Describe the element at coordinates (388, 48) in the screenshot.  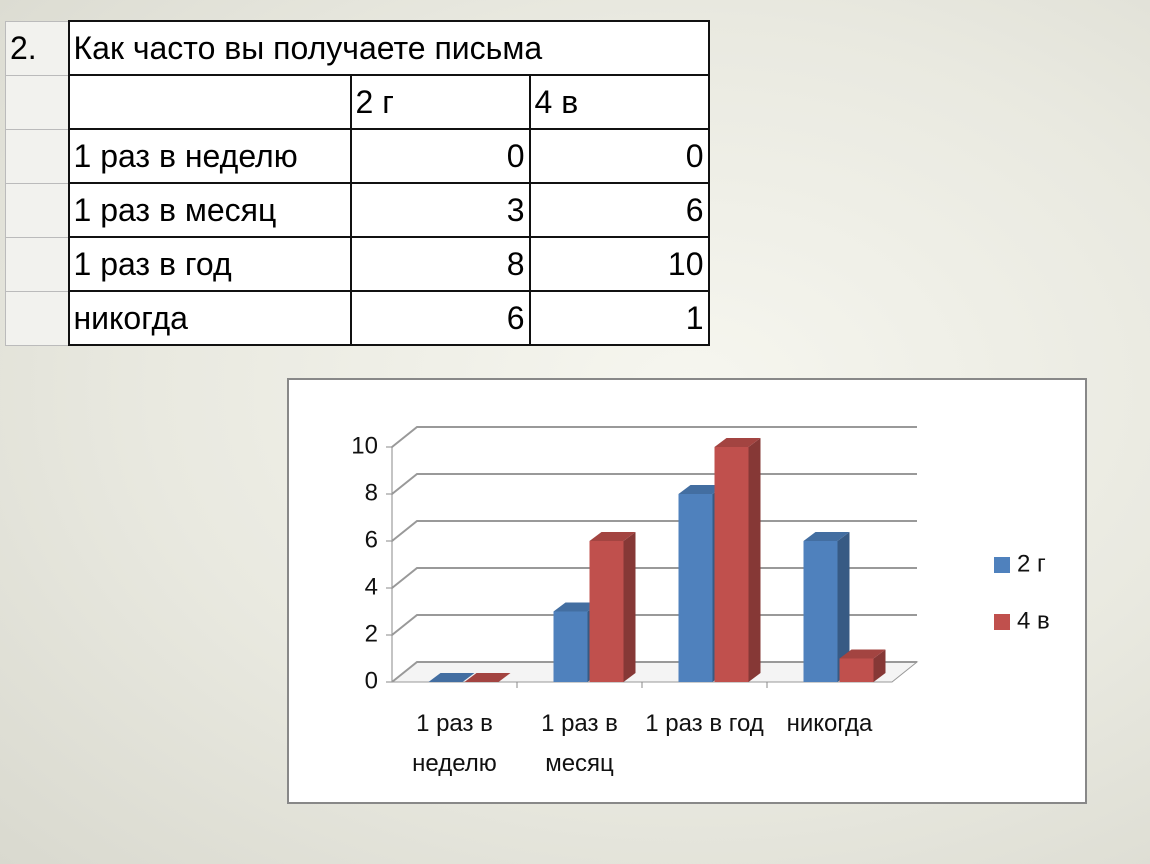
I see `table-title: Как часто вы получаете письма` at that location.